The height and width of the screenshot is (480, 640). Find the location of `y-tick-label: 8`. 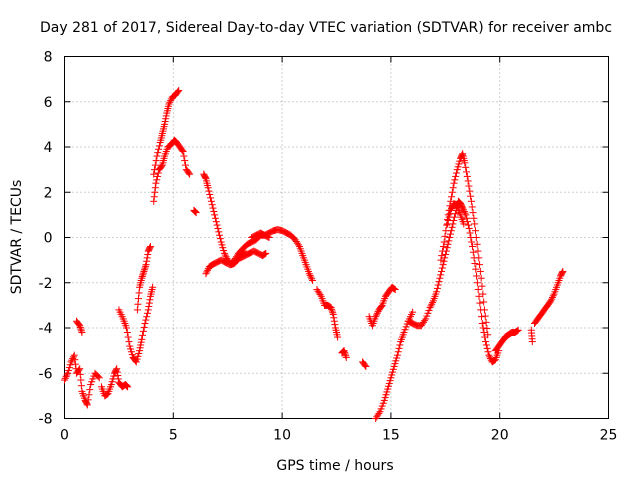

y-tick-label: 8 is located at coordinates (48, 58).